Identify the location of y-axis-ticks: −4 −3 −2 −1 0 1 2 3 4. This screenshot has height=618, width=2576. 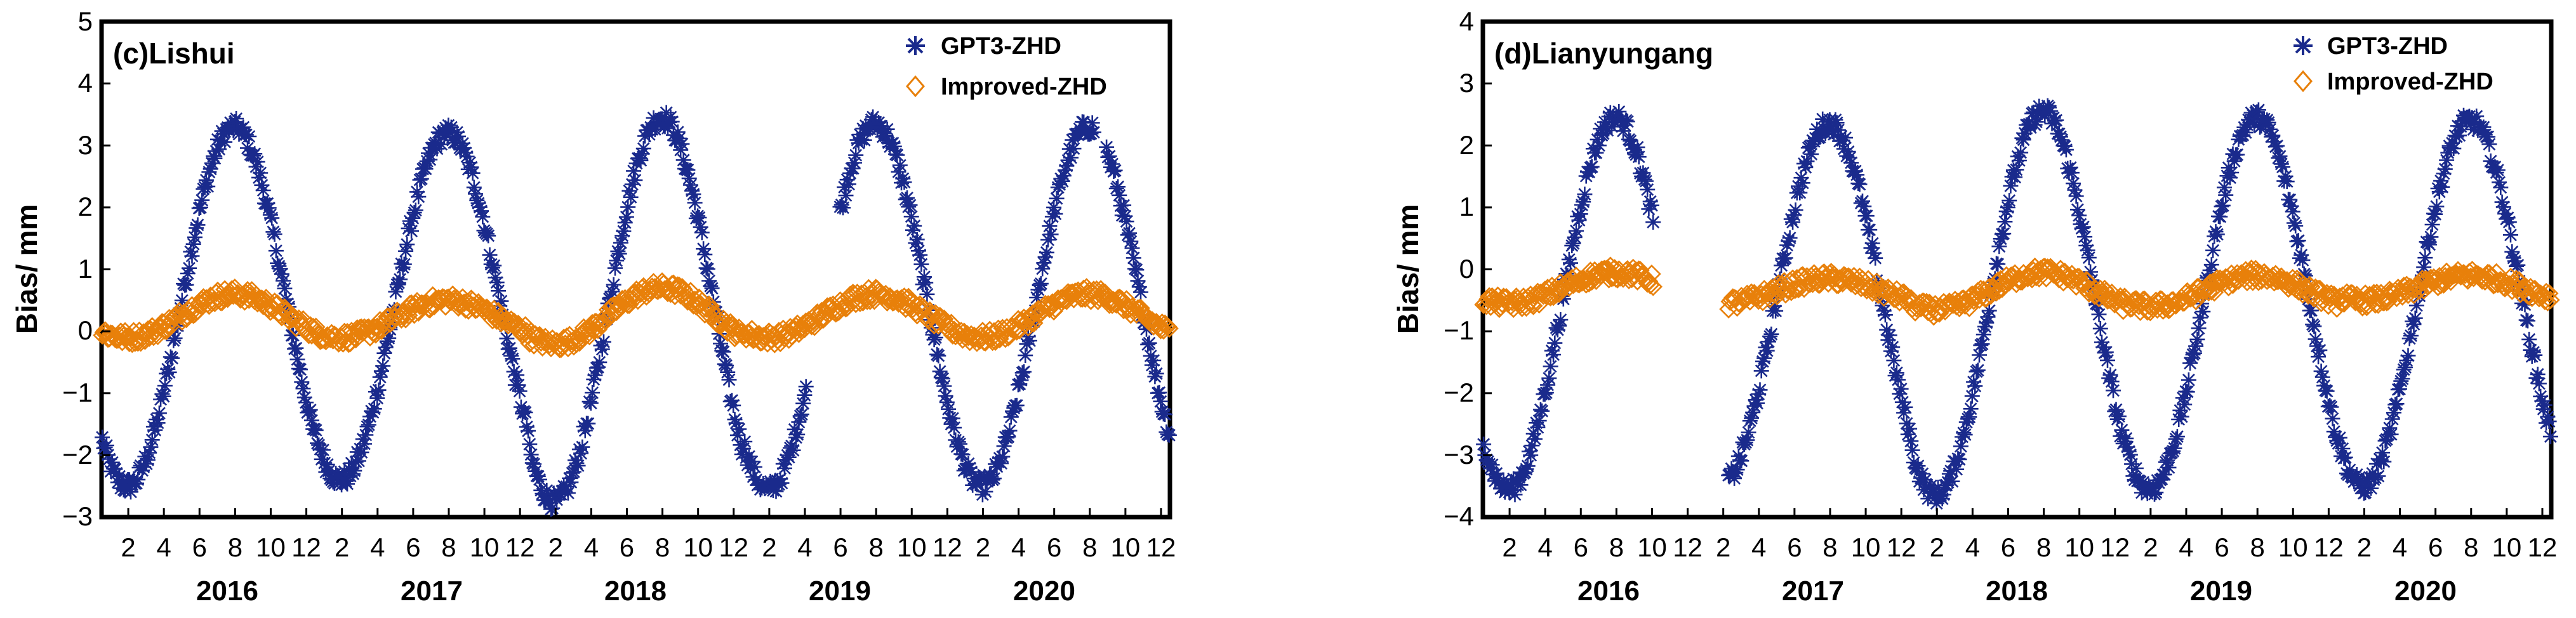
(1459, 268).